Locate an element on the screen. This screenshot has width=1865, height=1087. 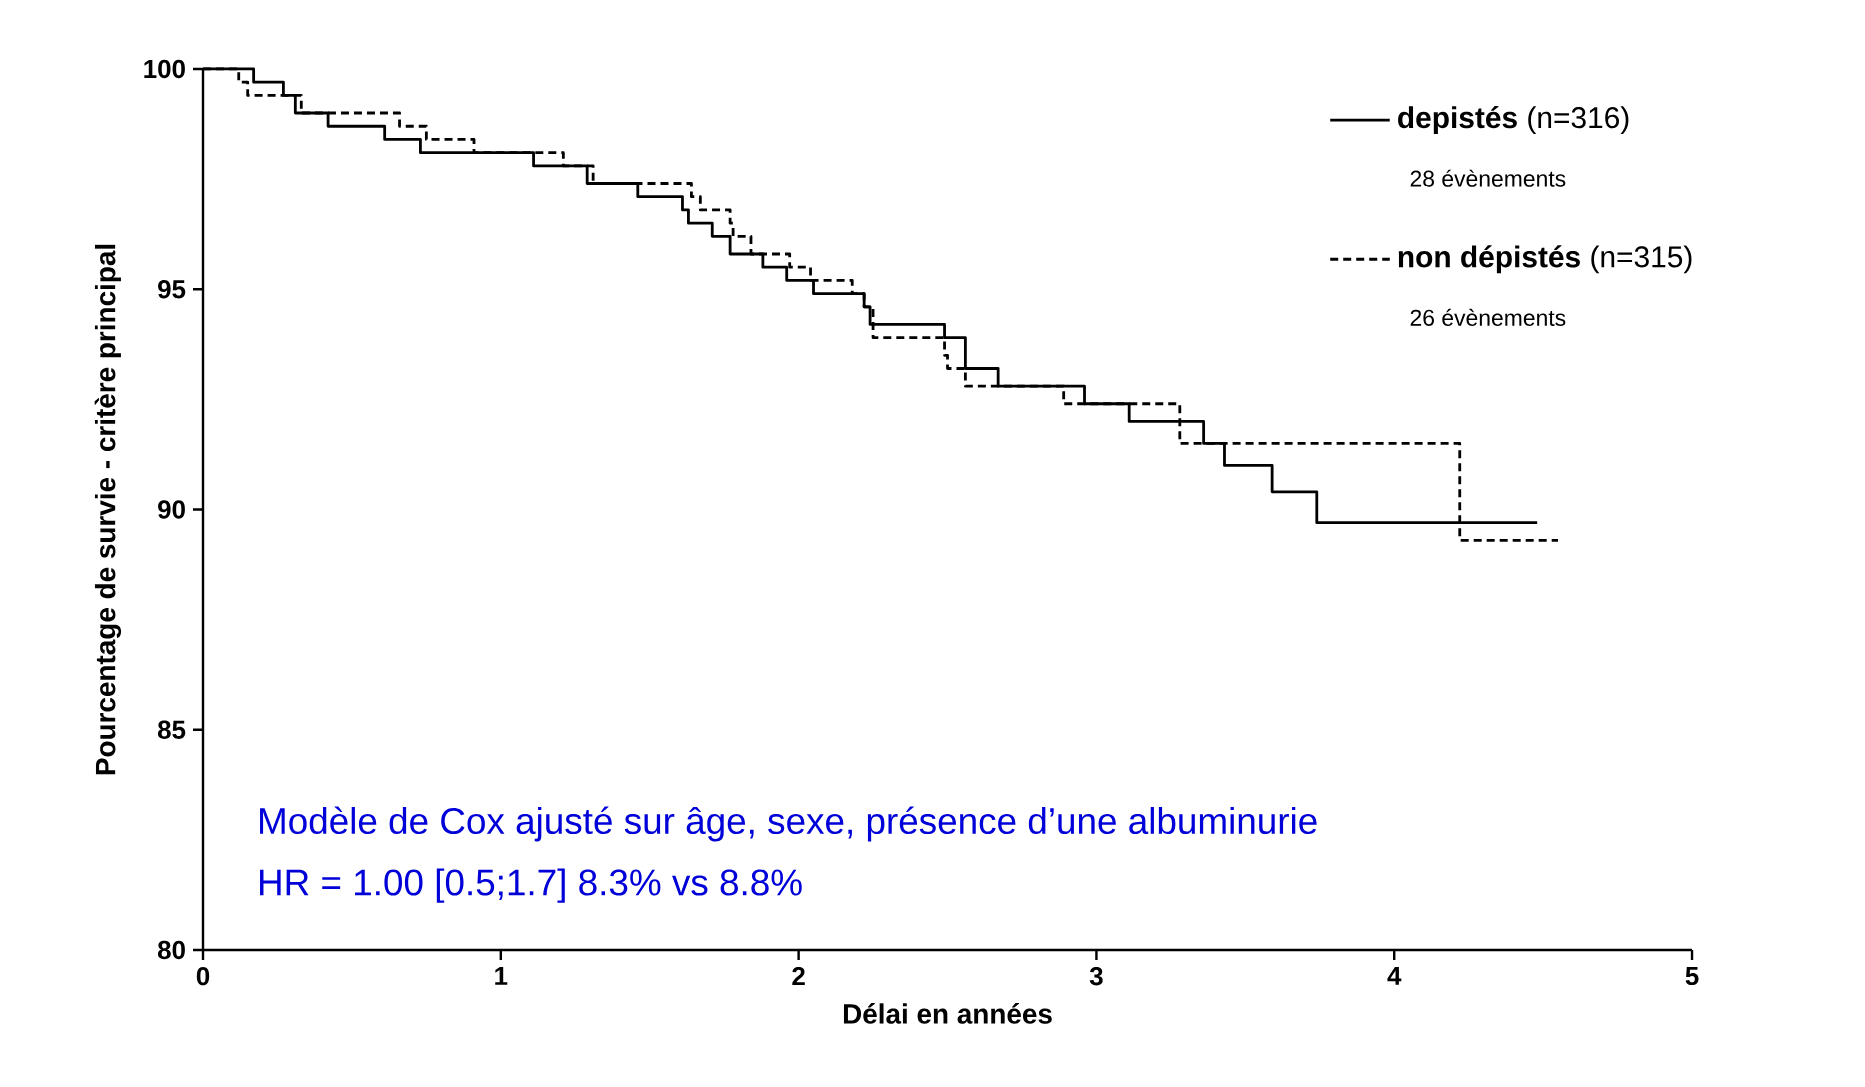
annotation: HR = 1.00 [0.5;1.7] 8.3% vs 8.8% is located at coordinates (531, 885).